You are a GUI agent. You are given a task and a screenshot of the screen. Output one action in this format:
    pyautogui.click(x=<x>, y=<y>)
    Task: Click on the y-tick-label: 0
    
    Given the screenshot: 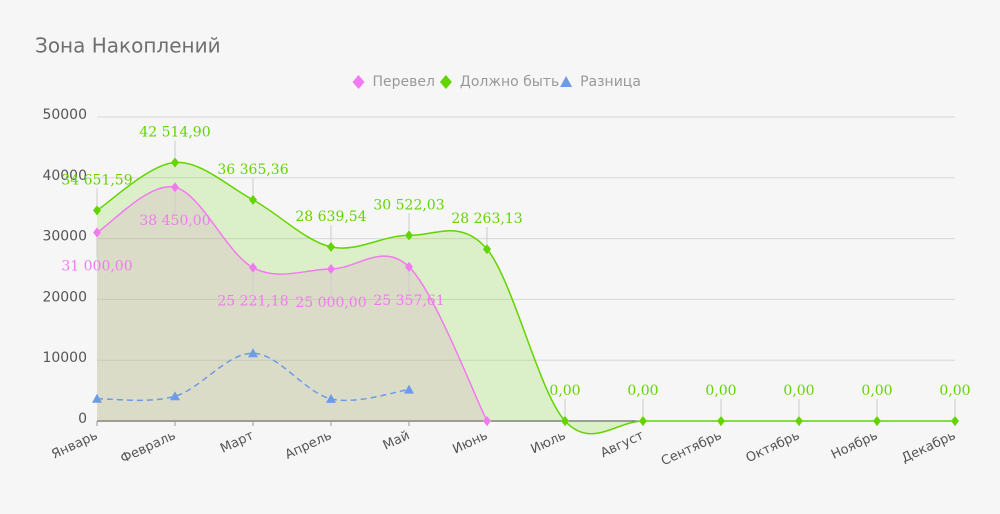 What is the action you would take?
    pyautogui.click(x=82, y=419)
    